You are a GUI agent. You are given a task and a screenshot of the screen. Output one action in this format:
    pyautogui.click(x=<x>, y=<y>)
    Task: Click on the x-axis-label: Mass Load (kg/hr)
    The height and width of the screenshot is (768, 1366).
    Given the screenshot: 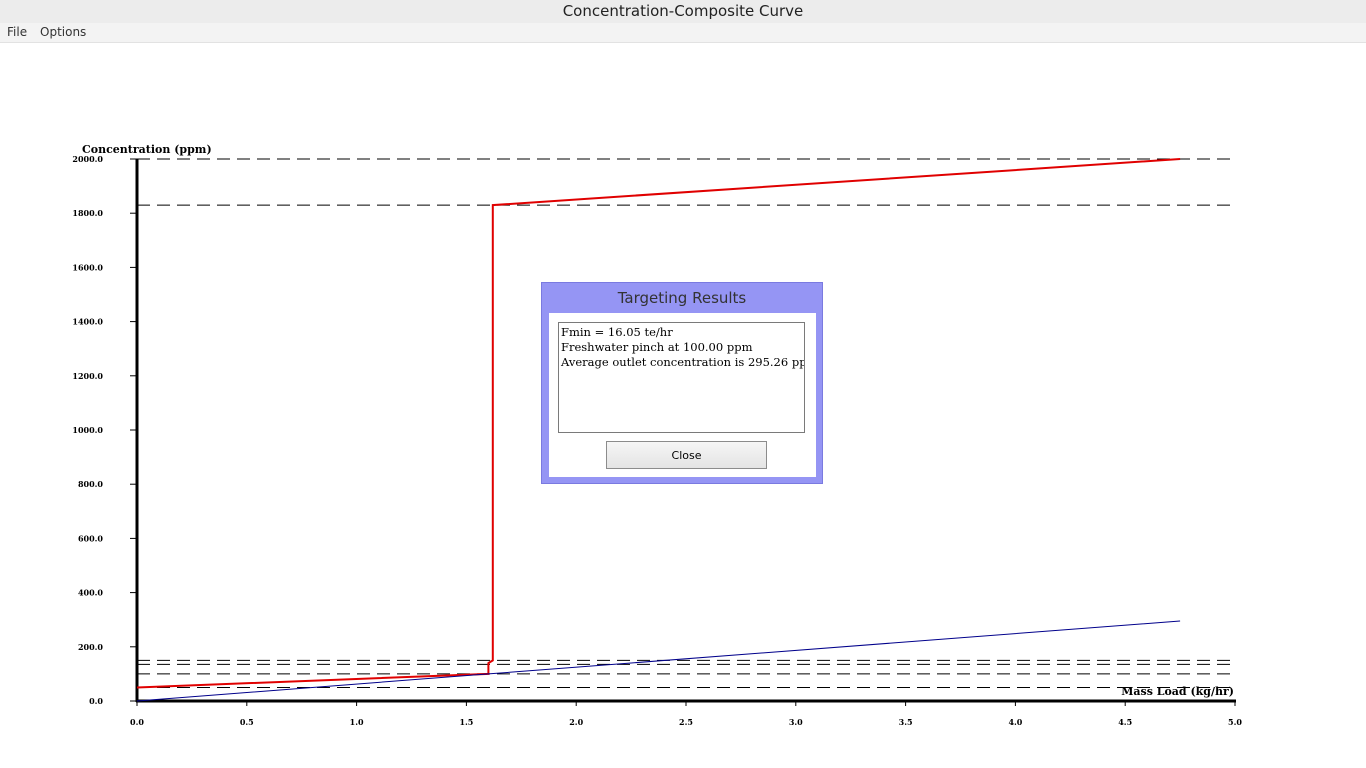 What is the action you would take?
    pyautogui.click(x=1177, y=691)
    